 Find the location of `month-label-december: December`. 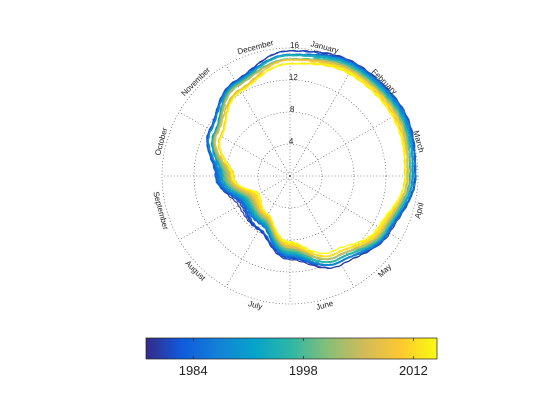

month-label-december: December is located at coordinates (255, 47).